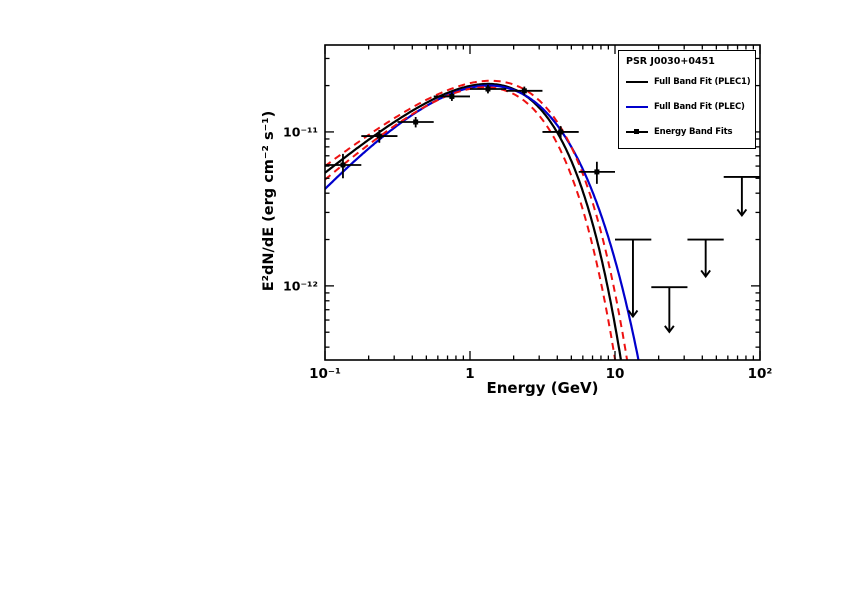 The image size is (842, 595). Describe the element at coordinates (325, 374) in the screenshot. I see `x-tick-label: 10⁻¹` at that location.